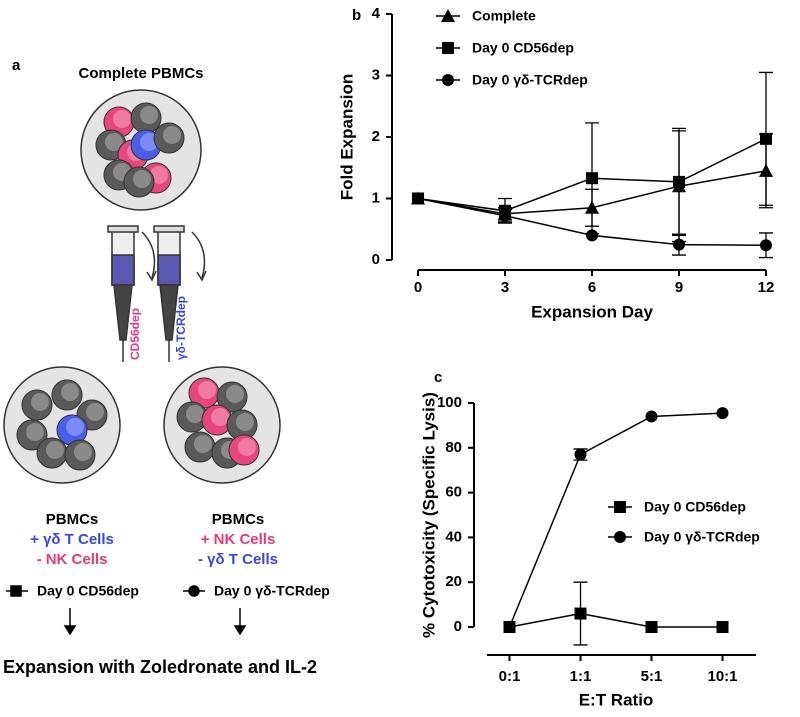  I want to click on x-tick-label: 9, so click(679, 287).